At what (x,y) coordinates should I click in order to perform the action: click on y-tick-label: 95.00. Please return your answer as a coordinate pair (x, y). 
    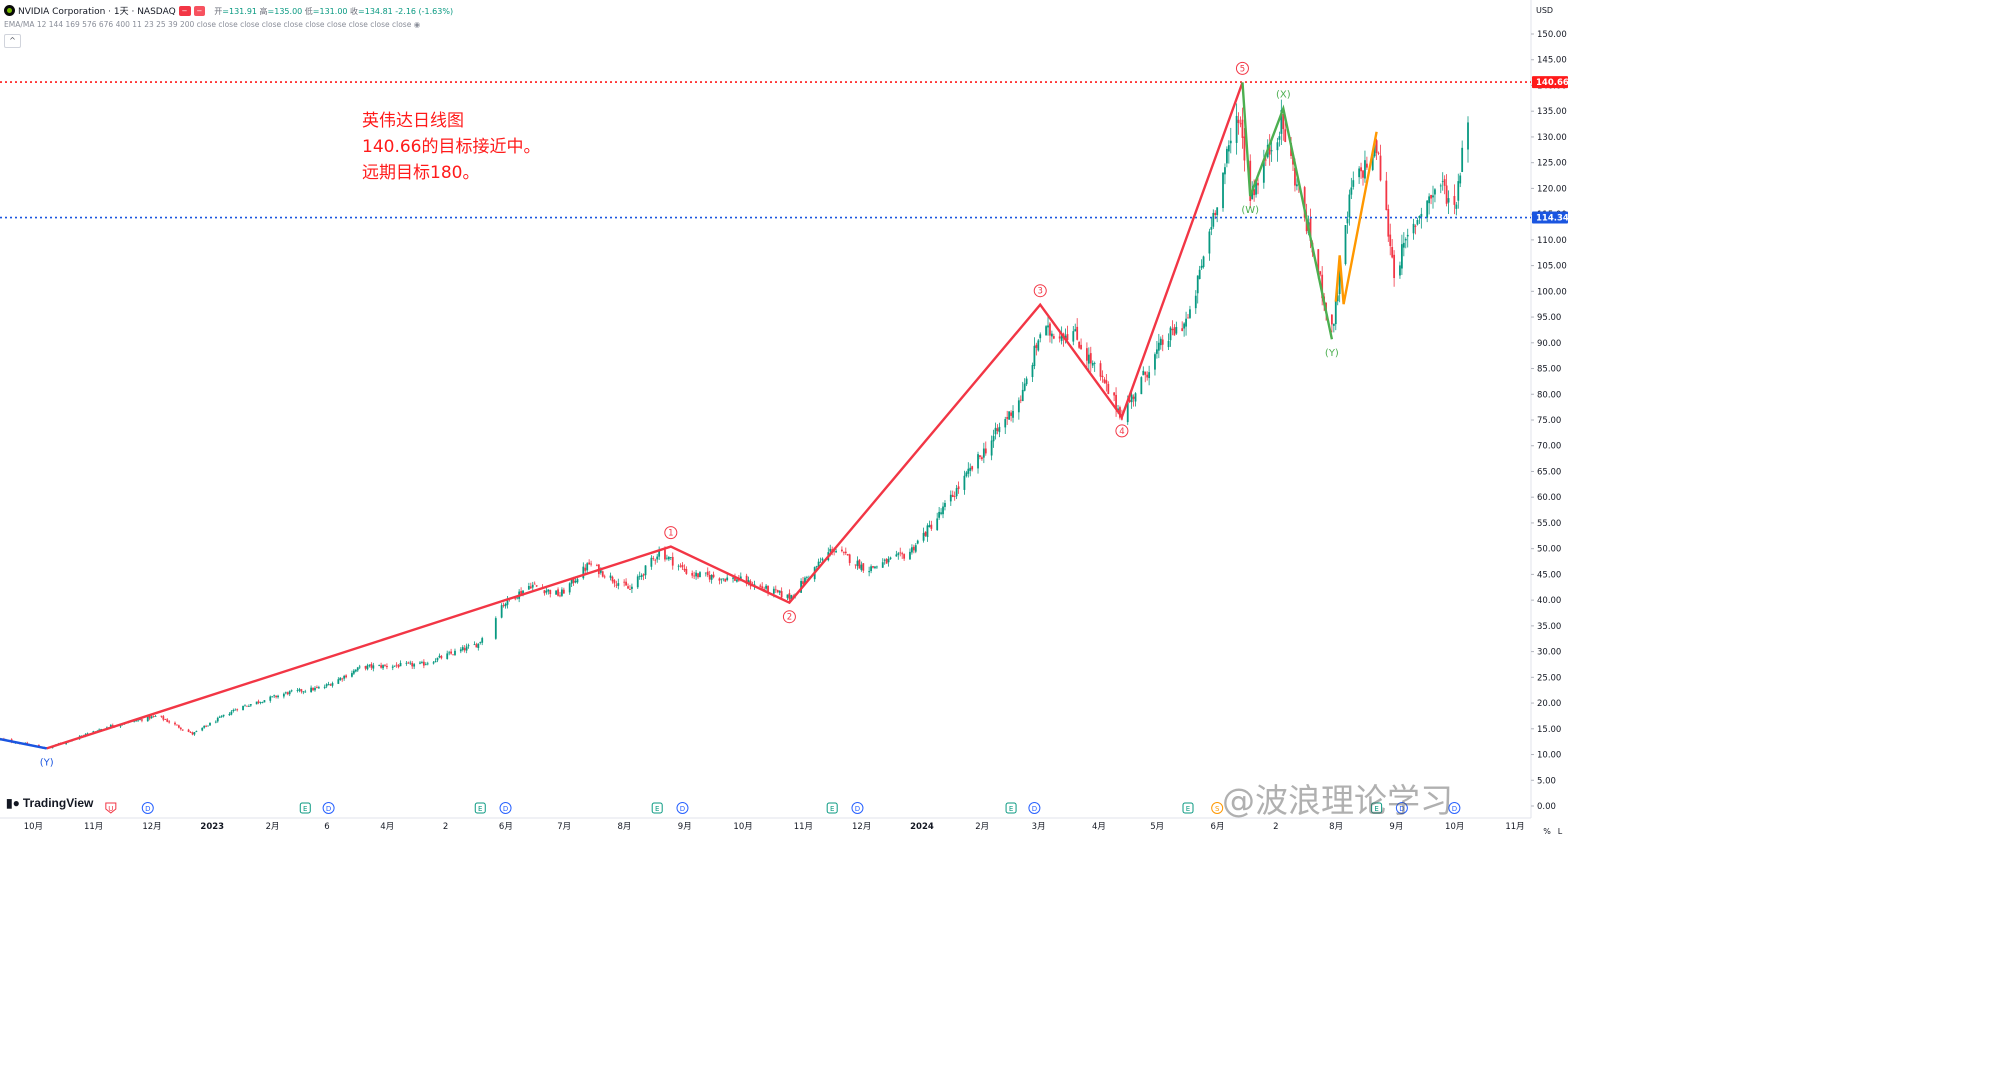
    Looking at the image, I should click on (1549, 318).